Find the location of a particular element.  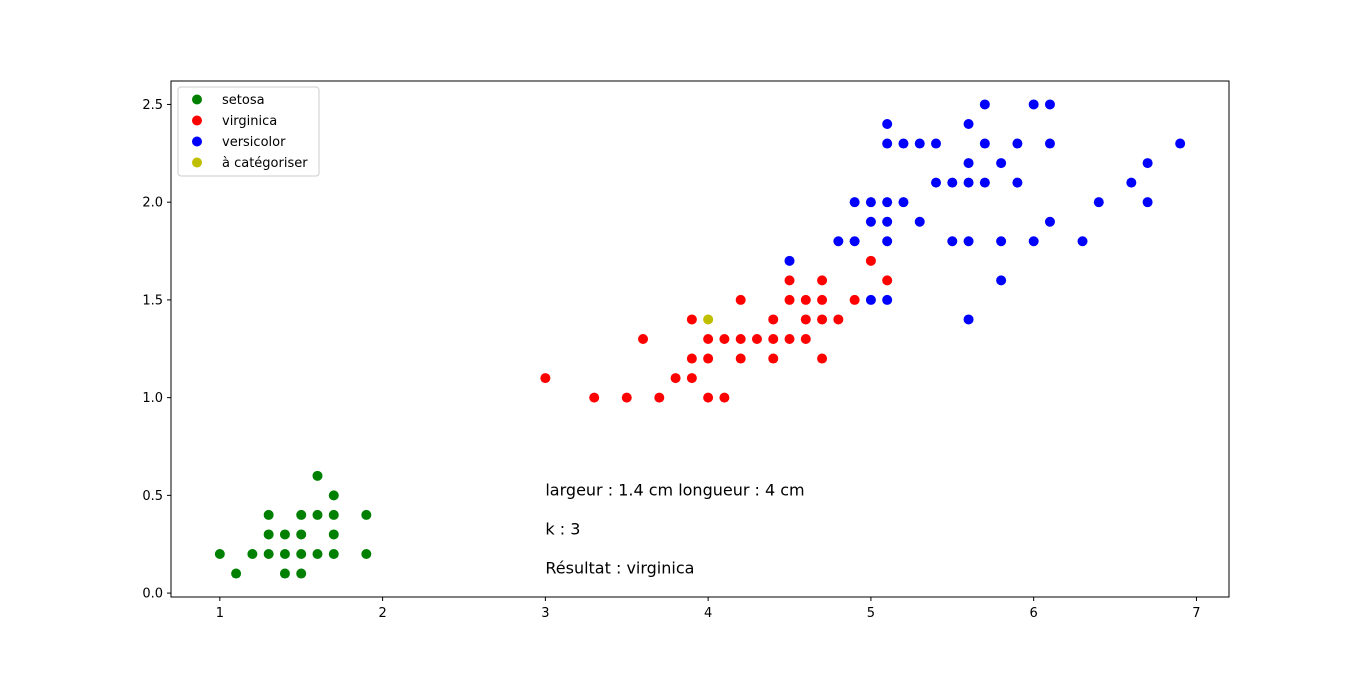

legend-label: virginica is located at coordinates (249, 121).